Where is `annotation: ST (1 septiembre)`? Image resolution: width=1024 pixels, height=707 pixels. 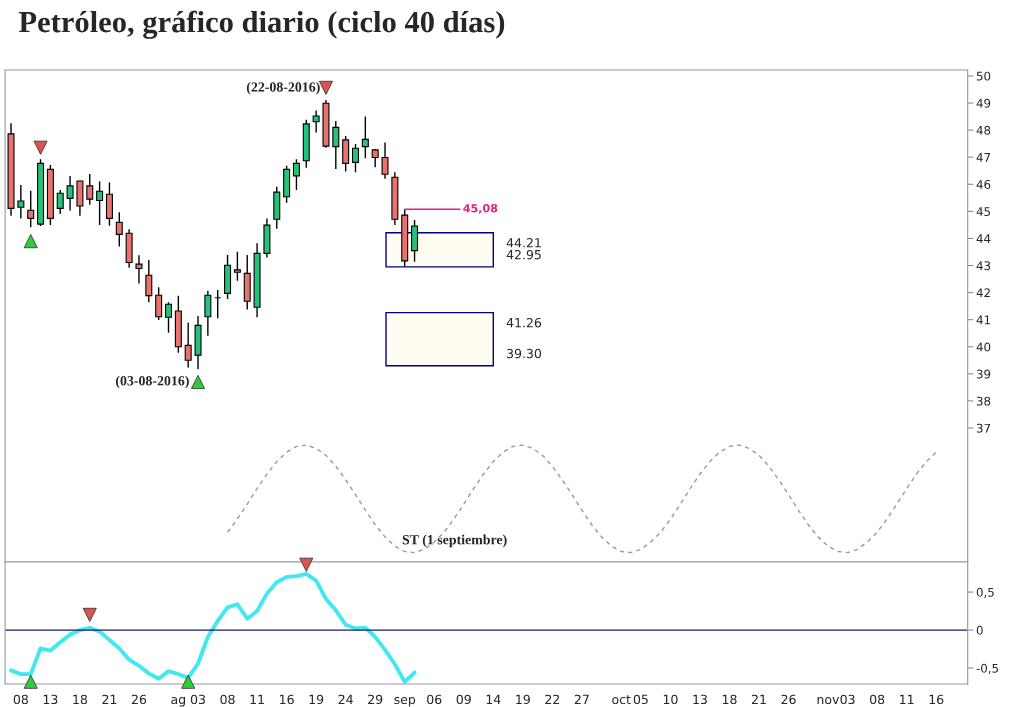
annotation: ST (1 septiembre) is located at coordinates (454, 541).